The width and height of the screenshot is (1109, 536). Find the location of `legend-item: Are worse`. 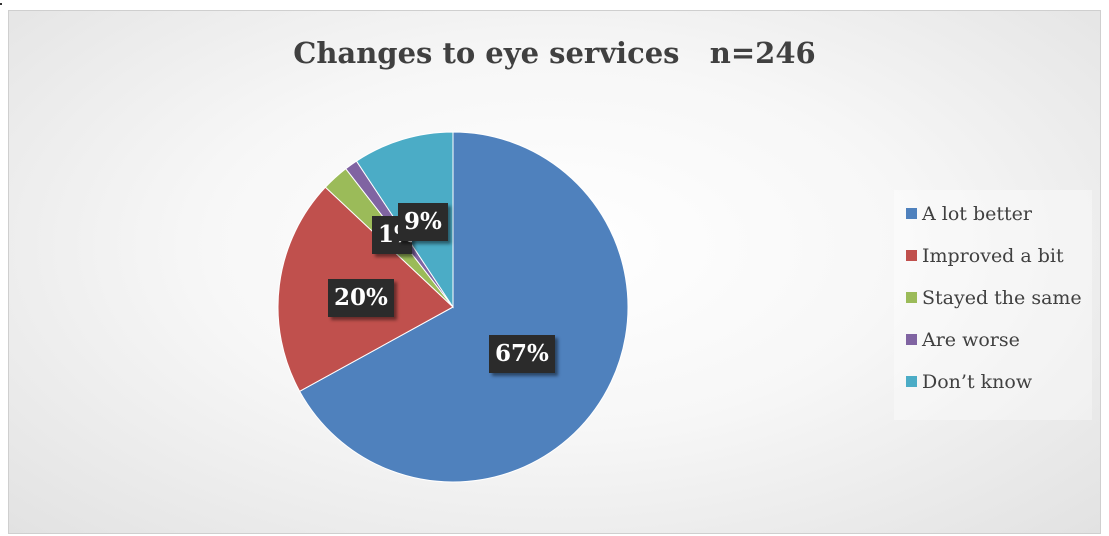

legend-item: Are worse is located at coordinates (963, 340).